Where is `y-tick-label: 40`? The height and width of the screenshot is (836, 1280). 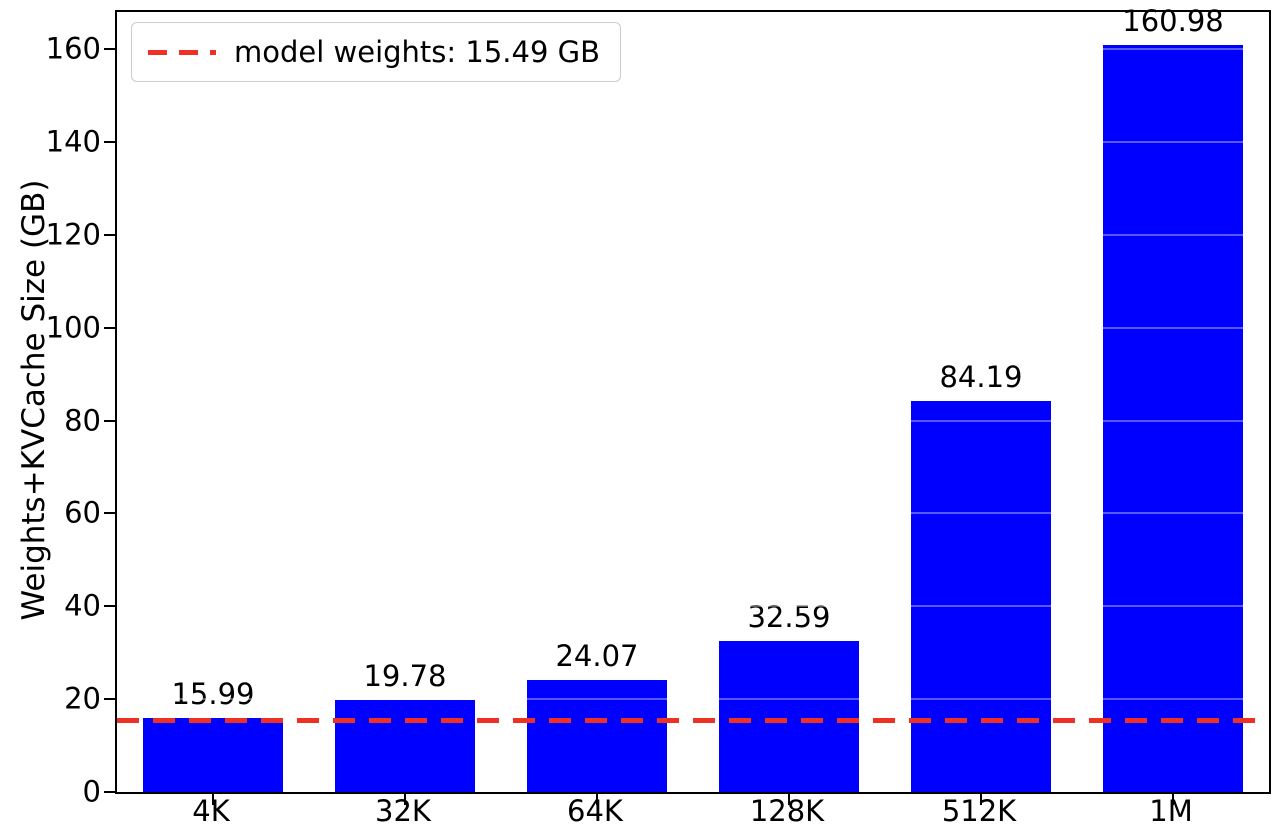 y-tick-label: 40 is located at coordinates (82, 605).